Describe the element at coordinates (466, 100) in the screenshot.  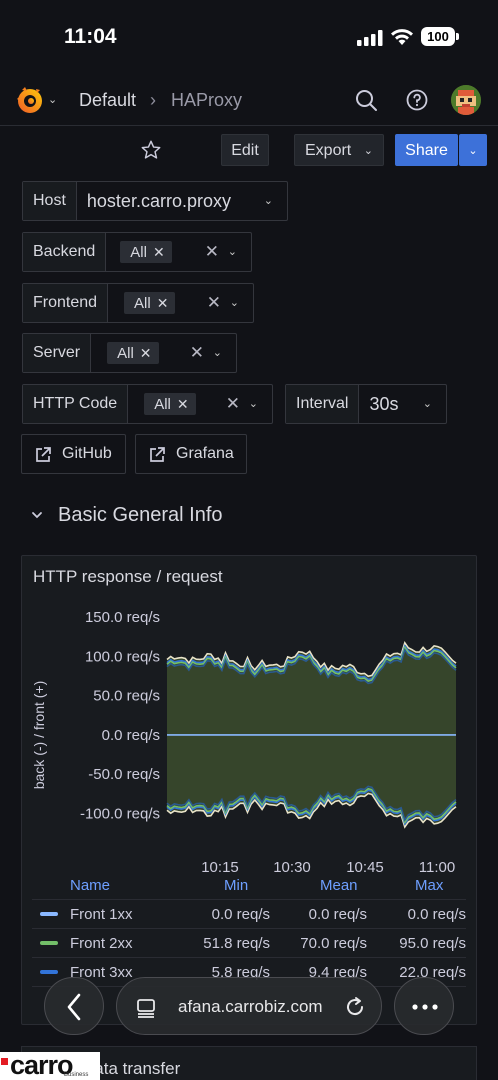
I see `user-avatar` at that location.